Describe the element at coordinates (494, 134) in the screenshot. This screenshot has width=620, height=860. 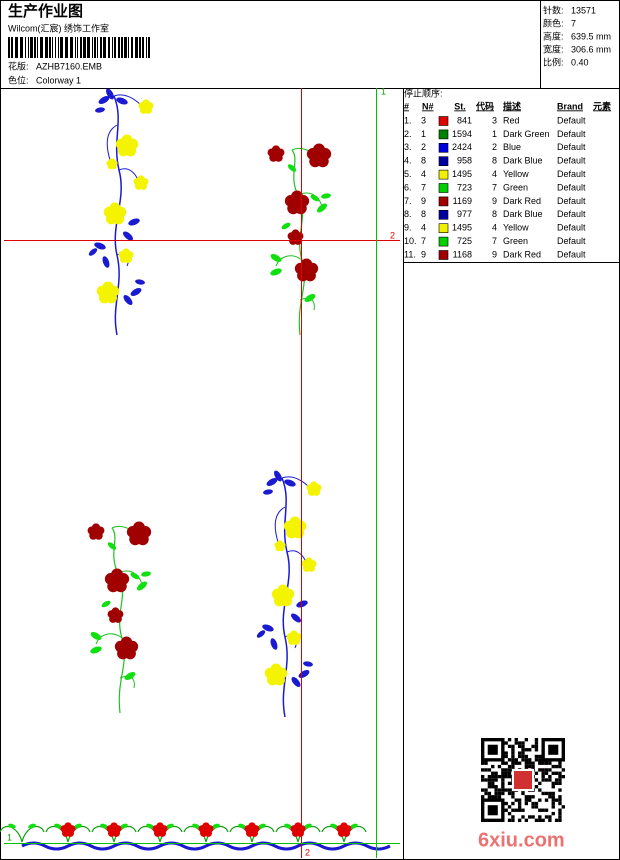
I see `code: 1` at that location.